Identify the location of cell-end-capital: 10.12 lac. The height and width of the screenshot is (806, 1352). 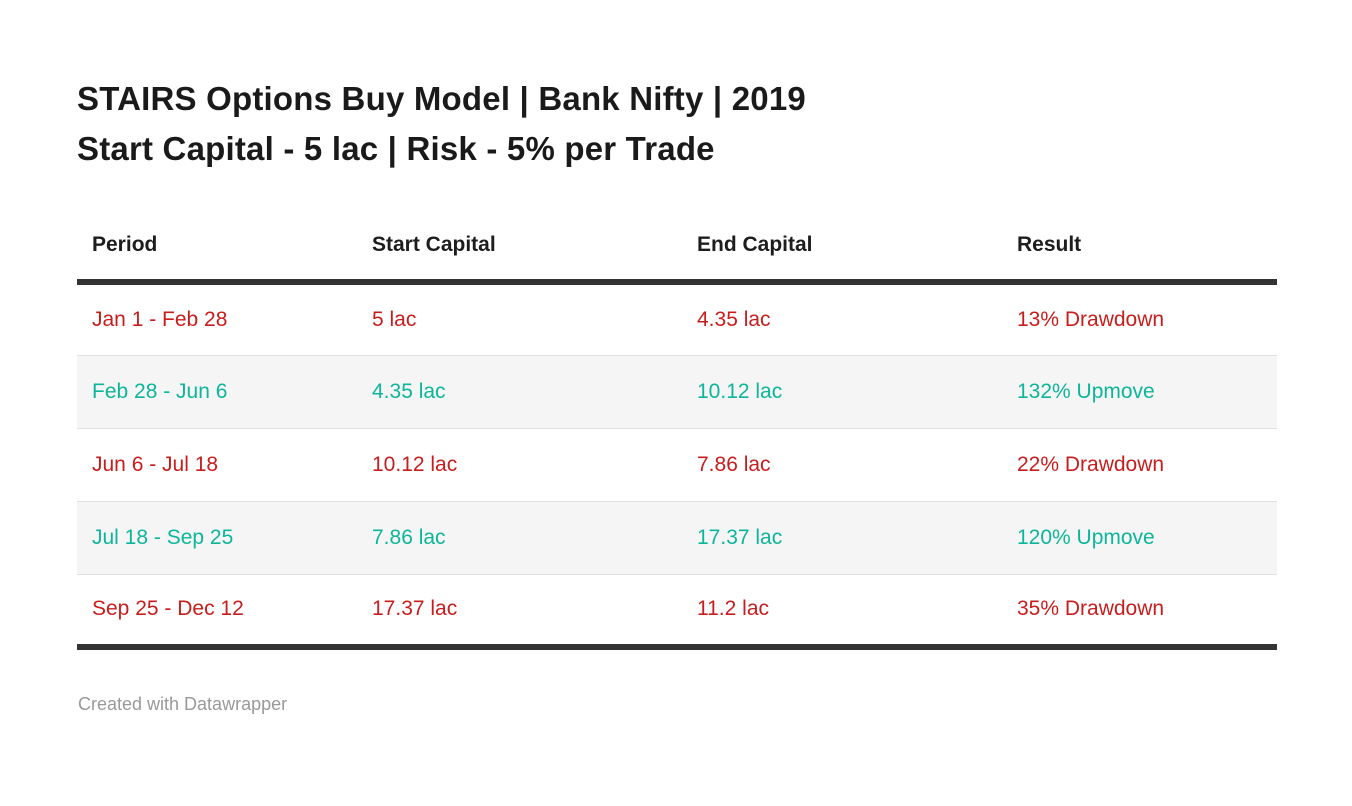
(842, 392).